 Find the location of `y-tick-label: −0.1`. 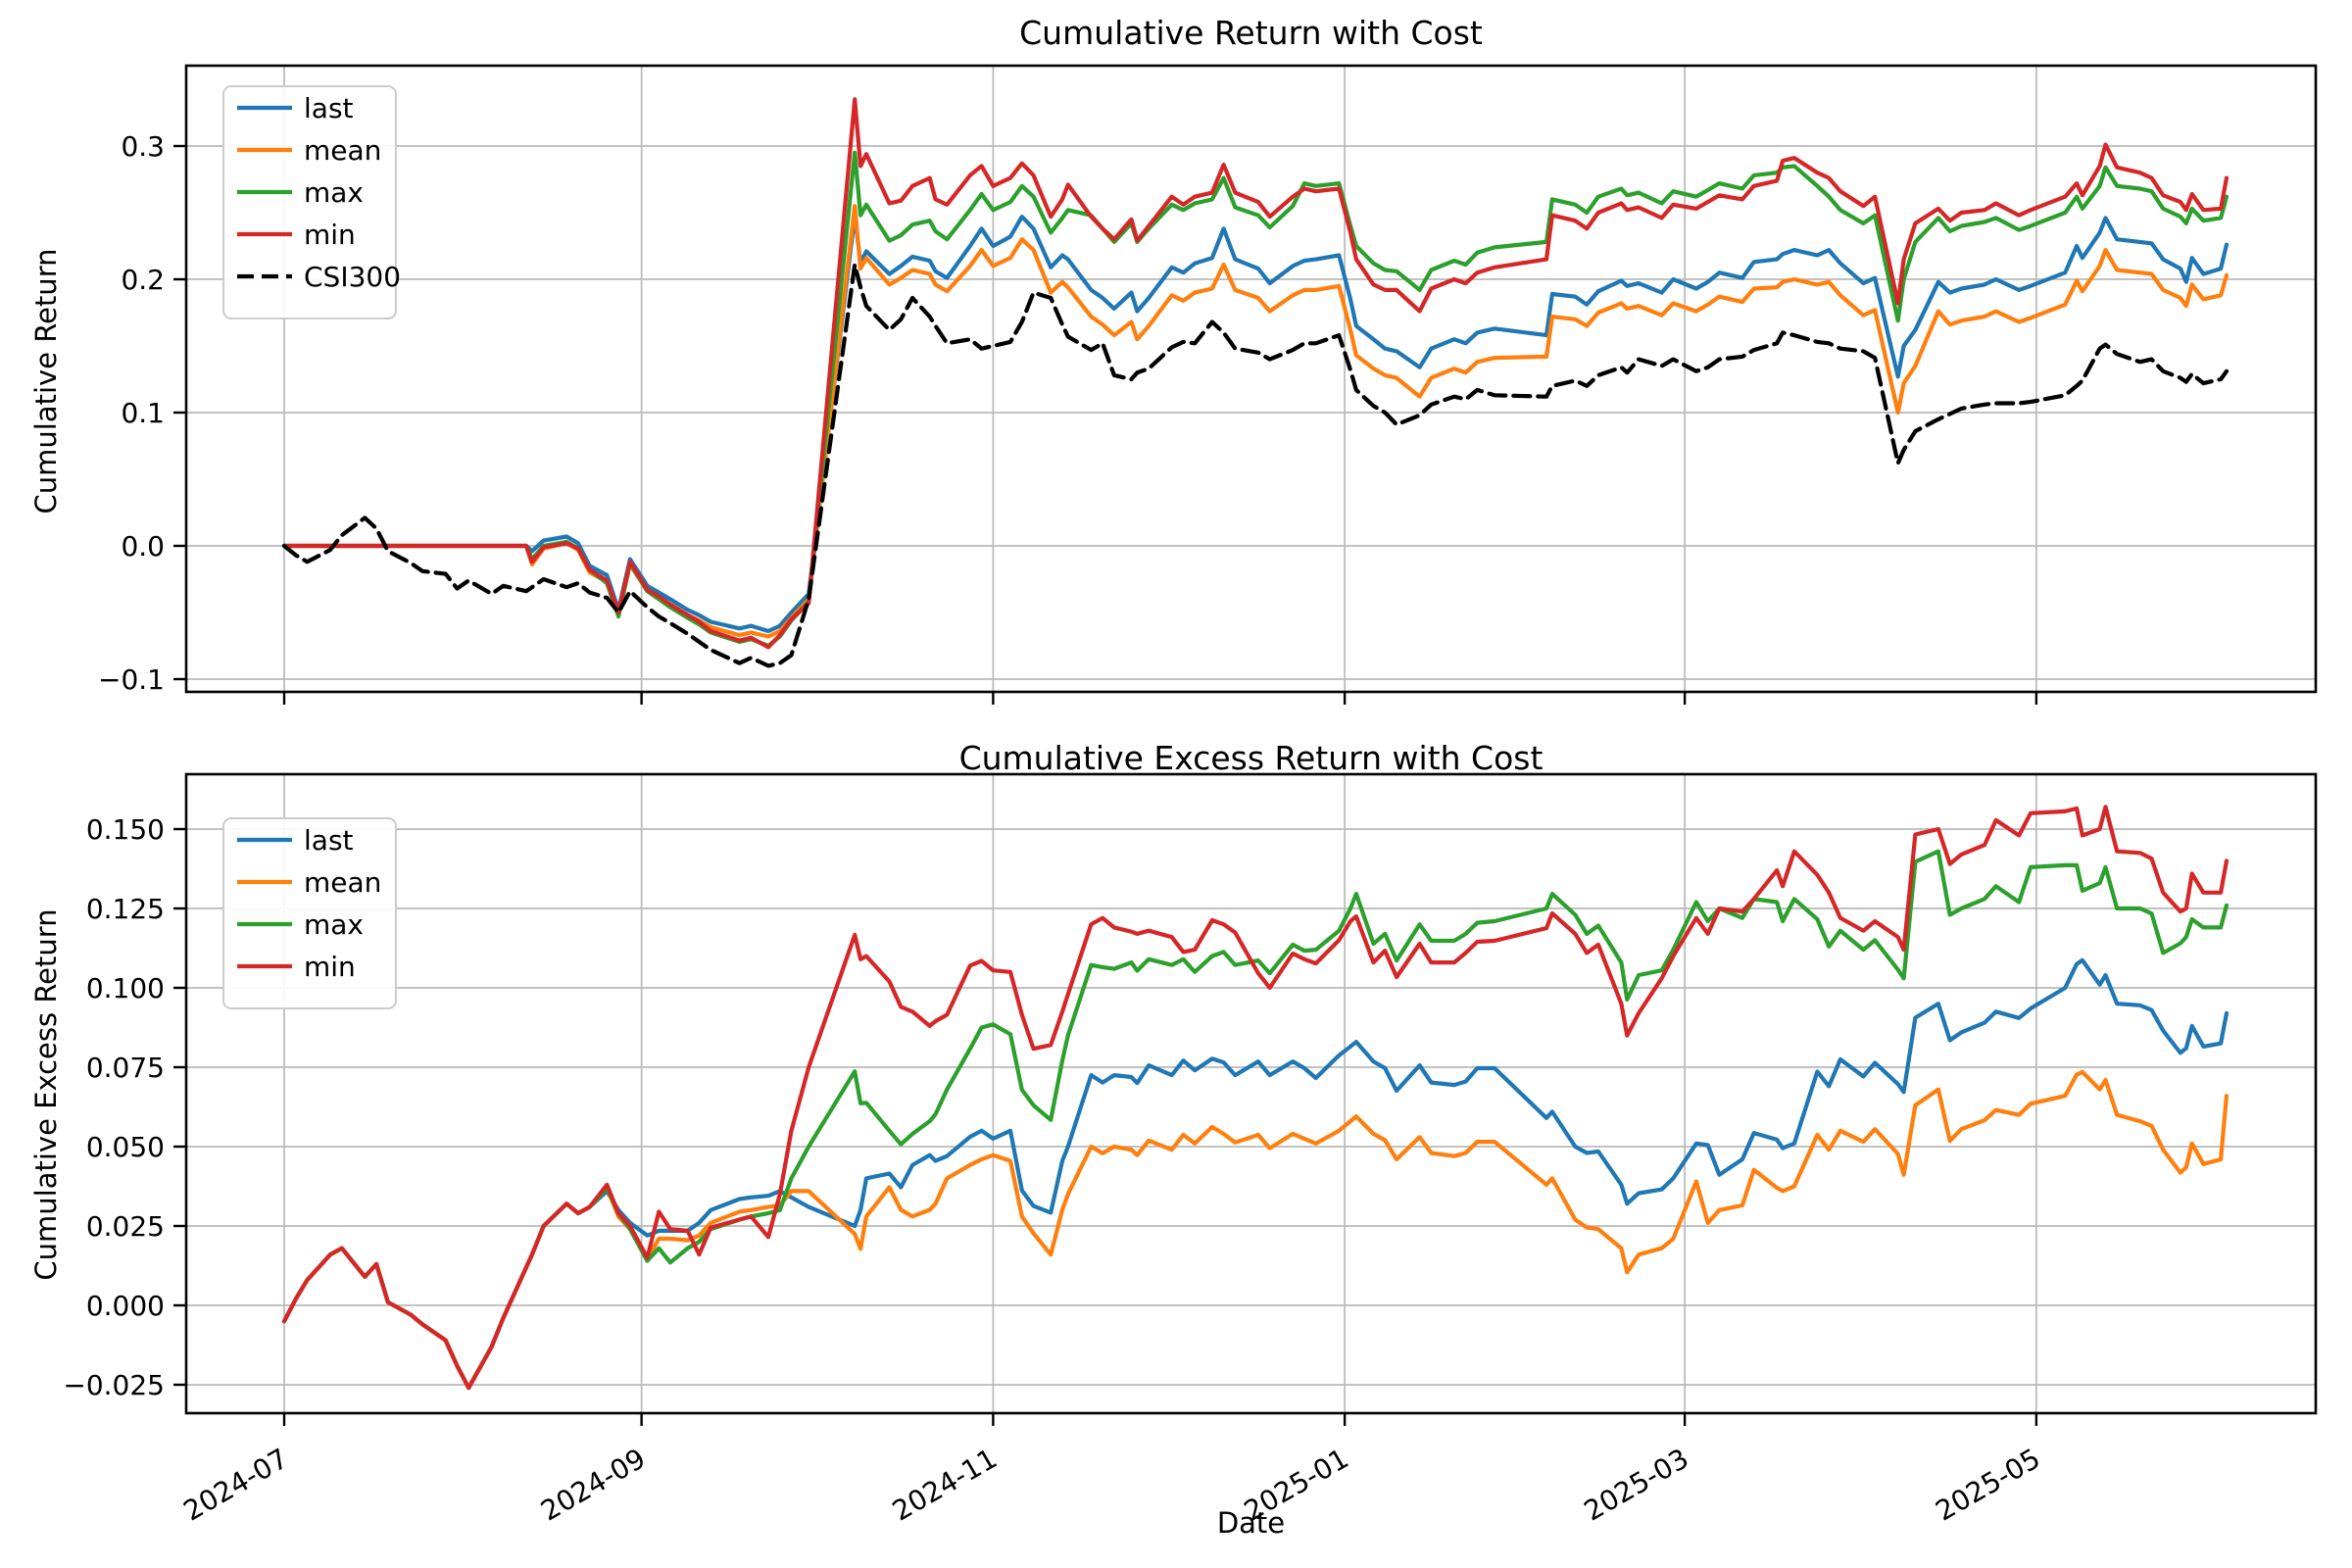

y-tick-label: −0.1 is located at coordinates (131, 679).